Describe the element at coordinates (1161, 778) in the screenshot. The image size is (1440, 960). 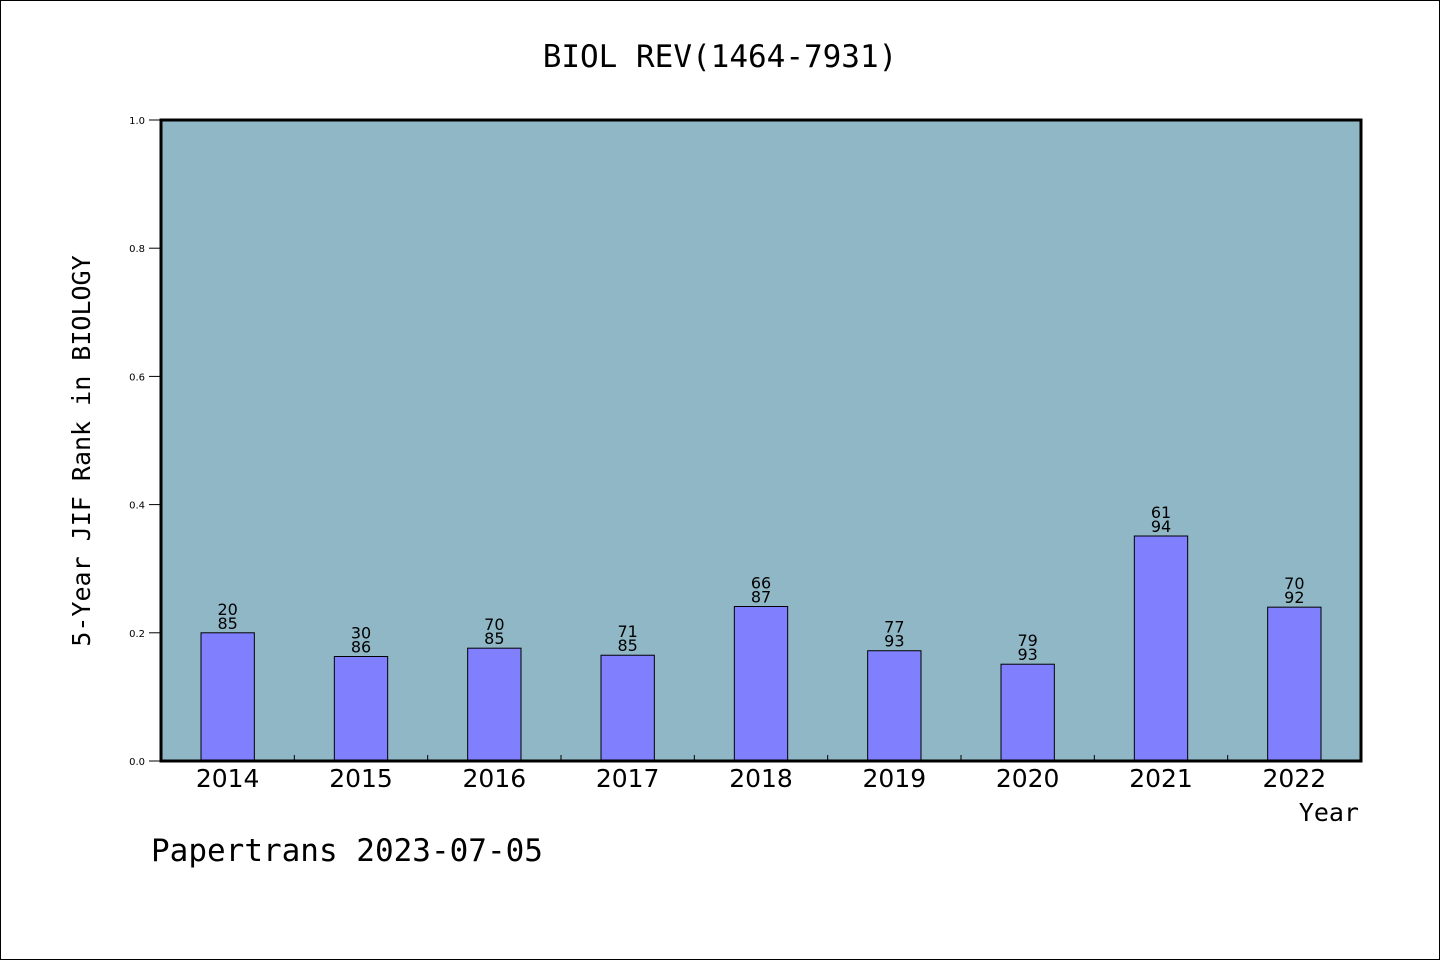
I see `x-tick-label: 2021` at that location.